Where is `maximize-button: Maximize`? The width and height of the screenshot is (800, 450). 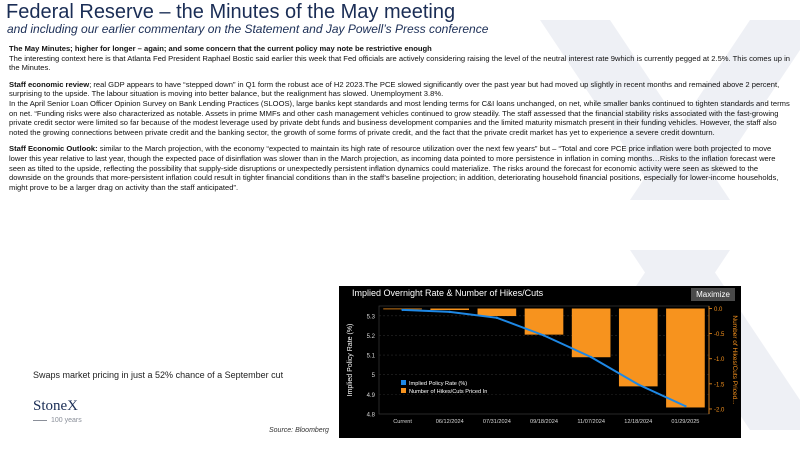
maximize-button: Maximize is located at coordinates (713, 294).